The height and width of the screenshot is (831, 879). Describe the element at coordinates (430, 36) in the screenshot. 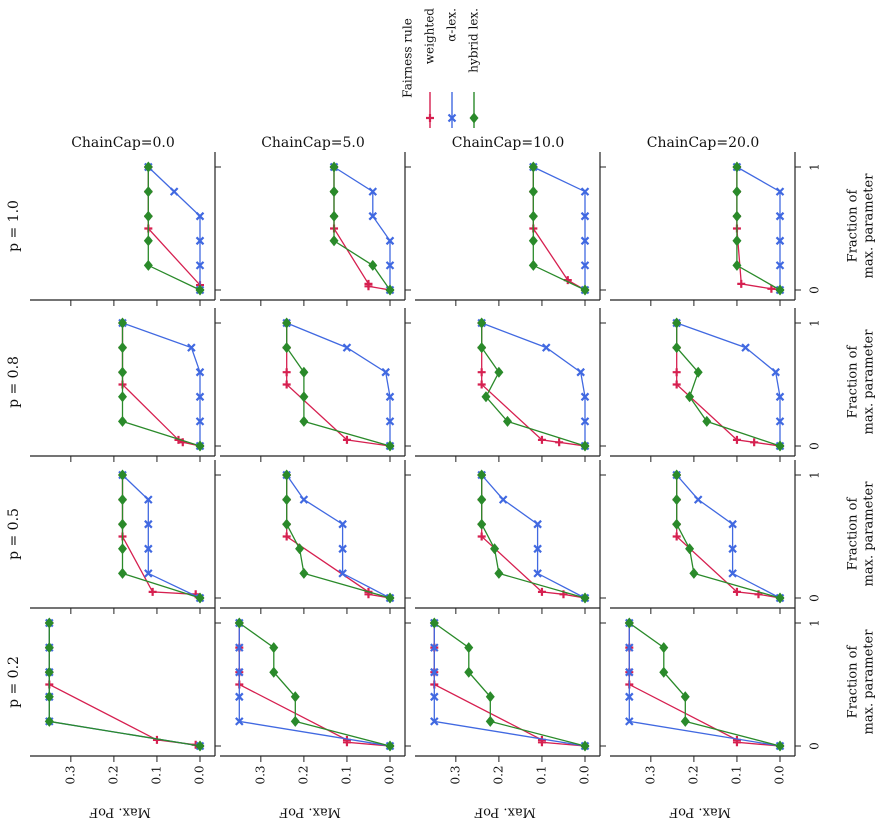

I see `legend-label: weighted` at that location.